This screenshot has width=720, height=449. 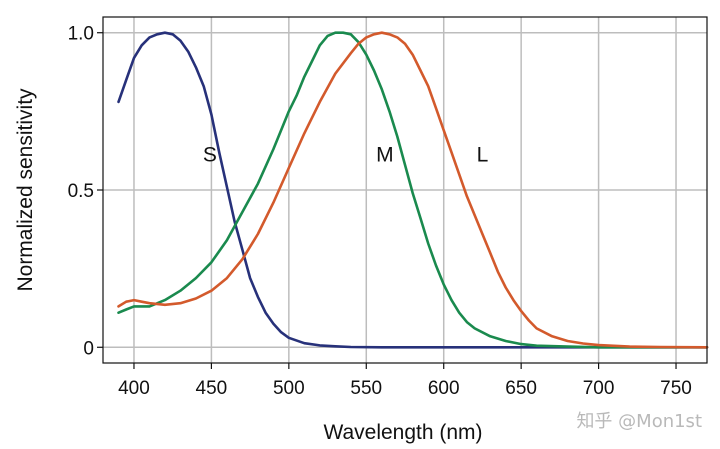 What do you see at coordinates (402, 432) in the screenshot?
I see `x-axis-label: Wavelength (nm)` at bounding box center [402, 432].